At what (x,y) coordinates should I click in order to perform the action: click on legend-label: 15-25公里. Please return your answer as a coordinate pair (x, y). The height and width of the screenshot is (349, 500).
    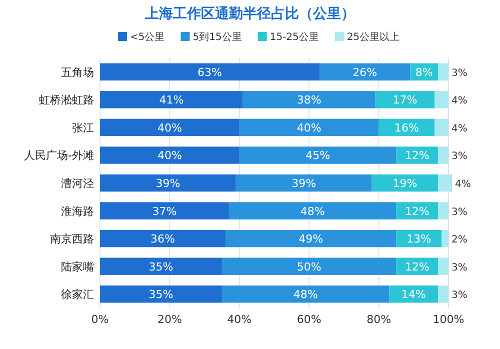
    Looking at the image, I should click on (294, 37).